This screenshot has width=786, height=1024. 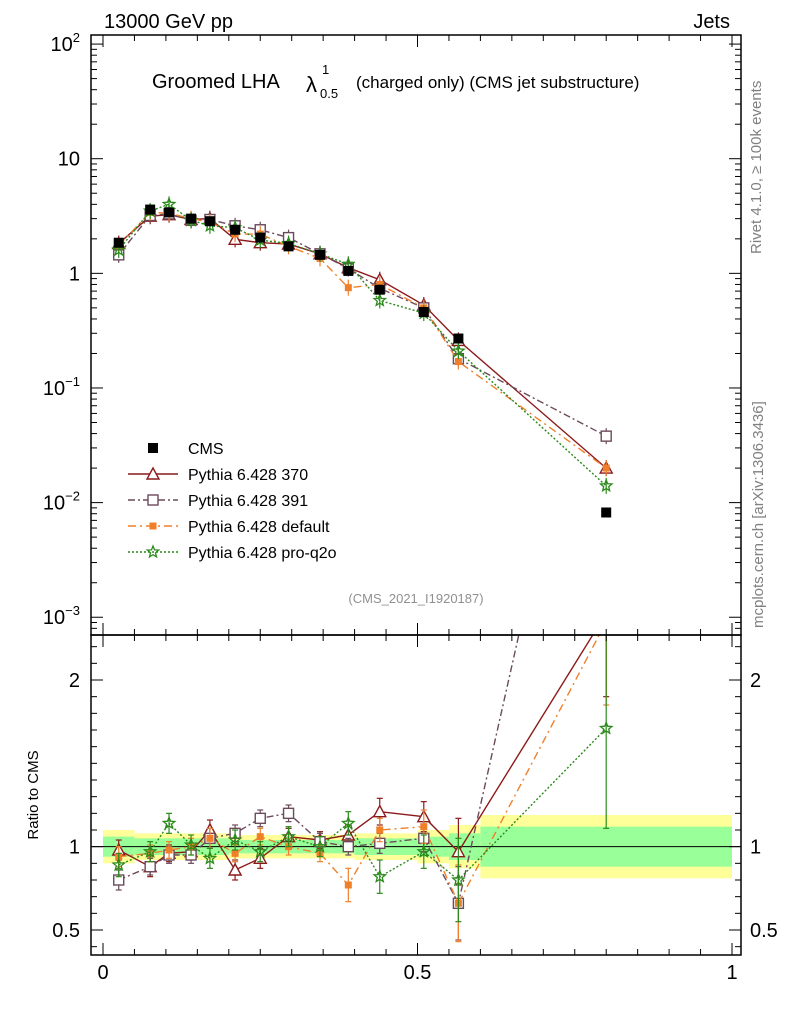 I want to click on ratio-ylabel: Ratio to CMS, so click(x=33, y=794).